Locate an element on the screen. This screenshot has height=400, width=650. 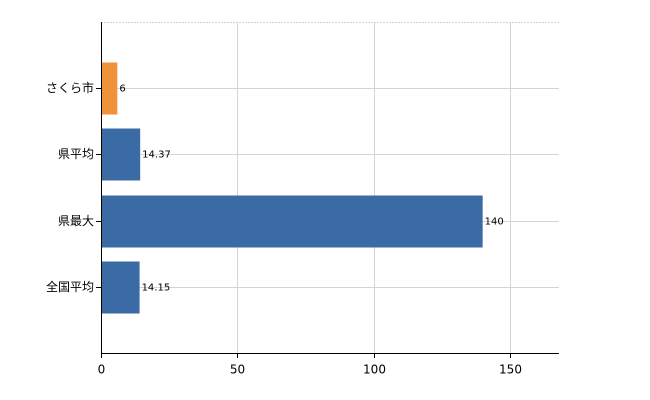
y-tick-label: 県最大 is located at coordinates (76, 221).